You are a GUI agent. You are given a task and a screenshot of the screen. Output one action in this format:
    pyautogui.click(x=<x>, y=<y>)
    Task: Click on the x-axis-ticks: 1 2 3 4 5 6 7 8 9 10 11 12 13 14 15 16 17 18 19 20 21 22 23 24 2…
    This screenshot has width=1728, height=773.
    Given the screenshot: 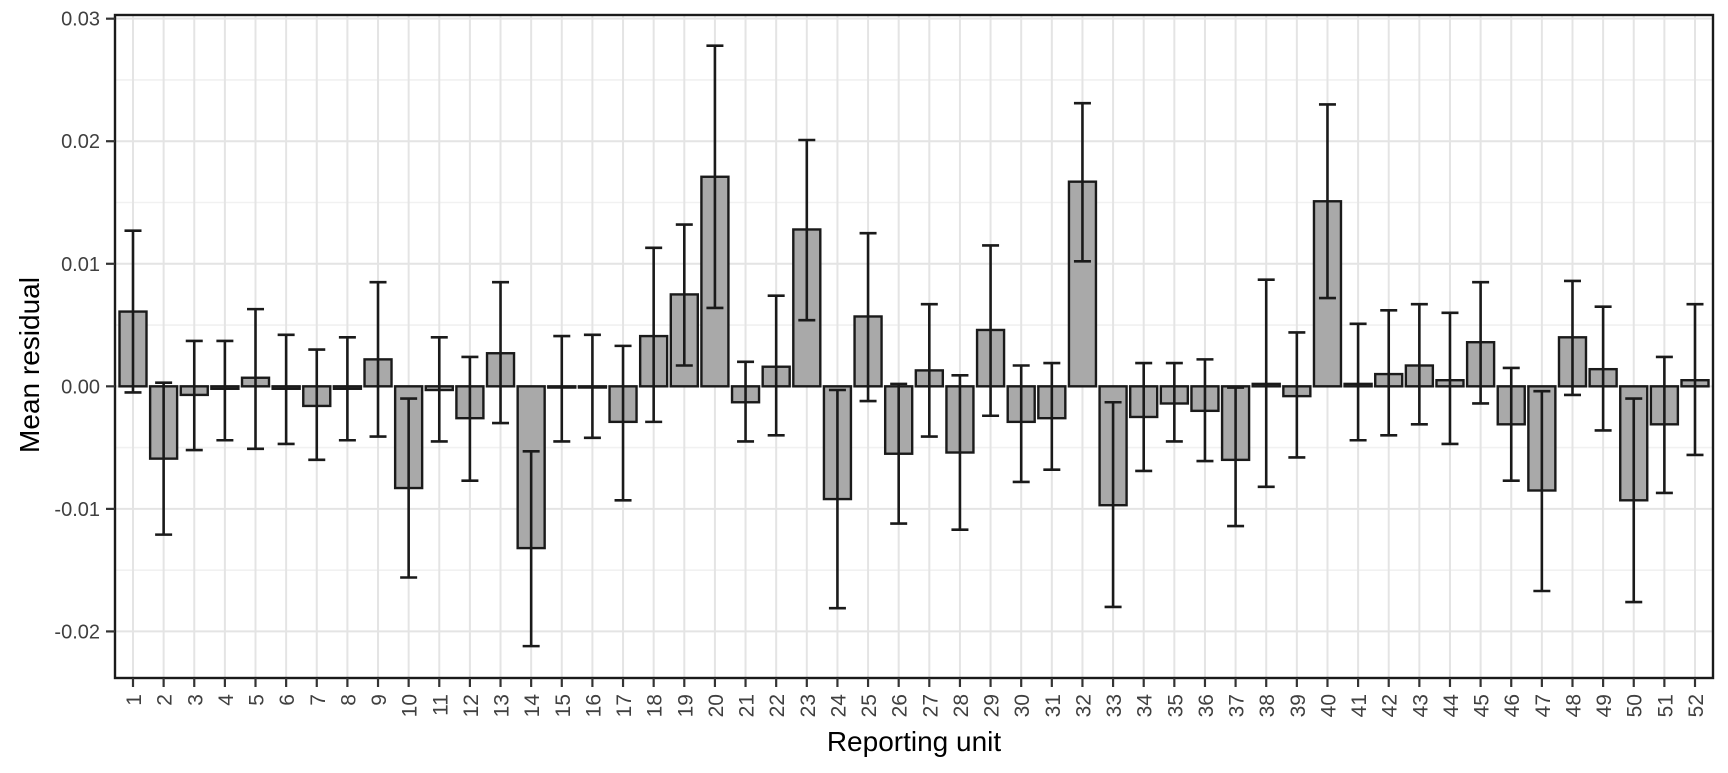 What is the action you would take?
    pyautogui.click(x=915, y=697)
    